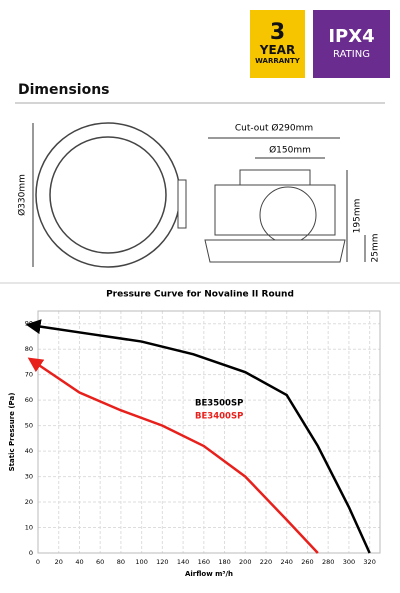  What do you see at coordinates (376, 248) in the screenshot?
I see `dim-label: 25mm` at bounding box center [376, 248].